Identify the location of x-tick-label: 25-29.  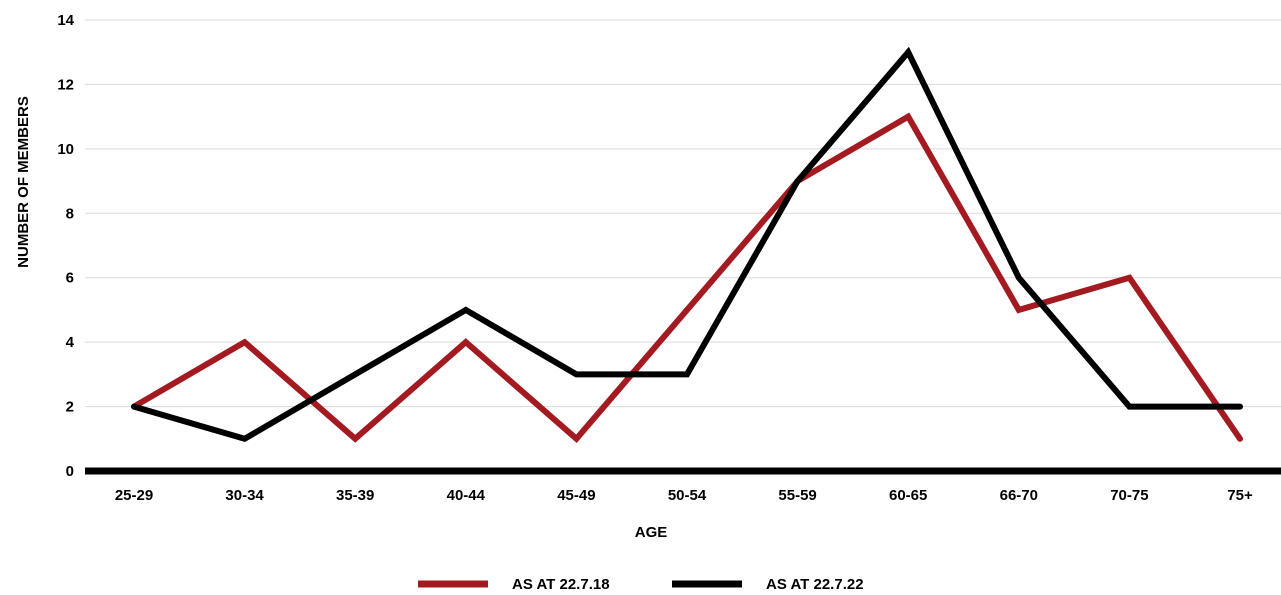
(134, 495).